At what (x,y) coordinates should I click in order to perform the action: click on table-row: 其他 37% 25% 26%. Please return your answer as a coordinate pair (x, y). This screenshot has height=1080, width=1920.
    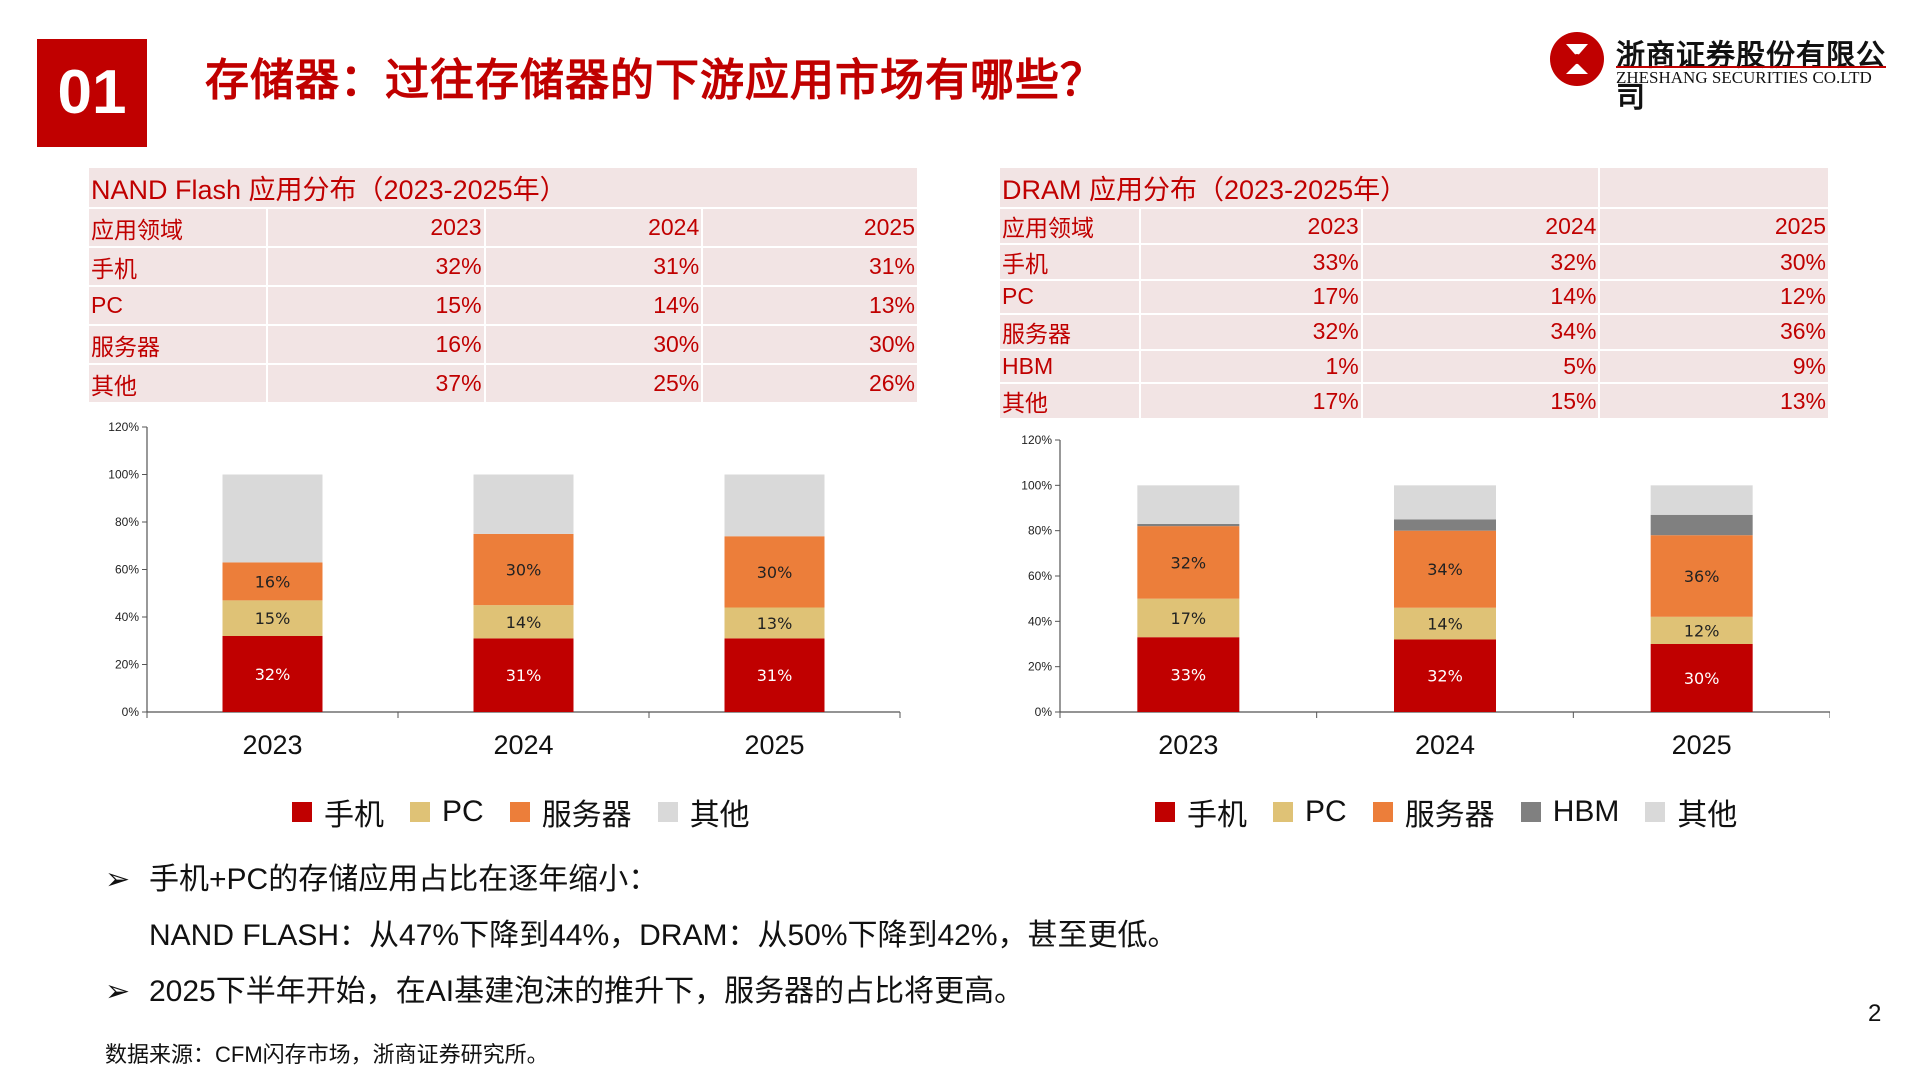
    Looking at the image, I should click on (504, 384).